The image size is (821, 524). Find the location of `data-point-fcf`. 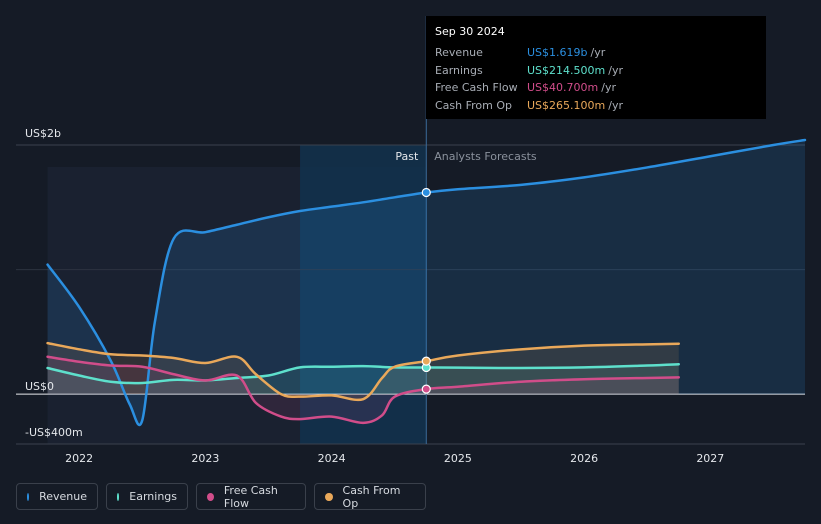

data-point-fcf is located at coordinates (426, 389).